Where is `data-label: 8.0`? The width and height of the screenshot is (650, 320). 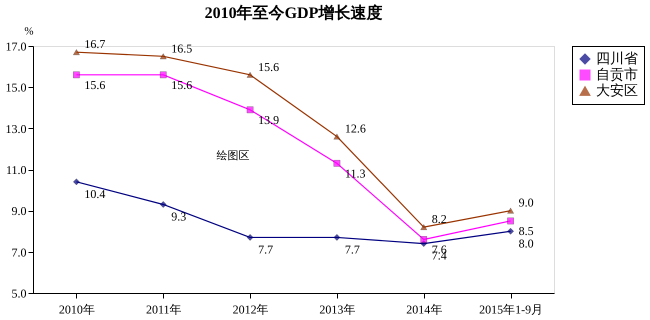
data-label: 8.0 is located at coordinates (526, 243).